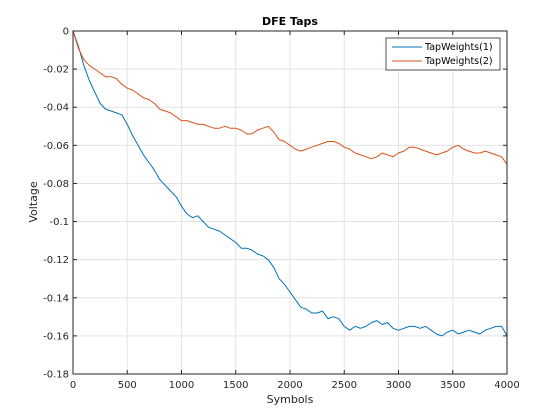  What do you see at coordinates (127, 385) in the screenshot?
I see `x-tick-label: 500` at bounding box center [127, 385].